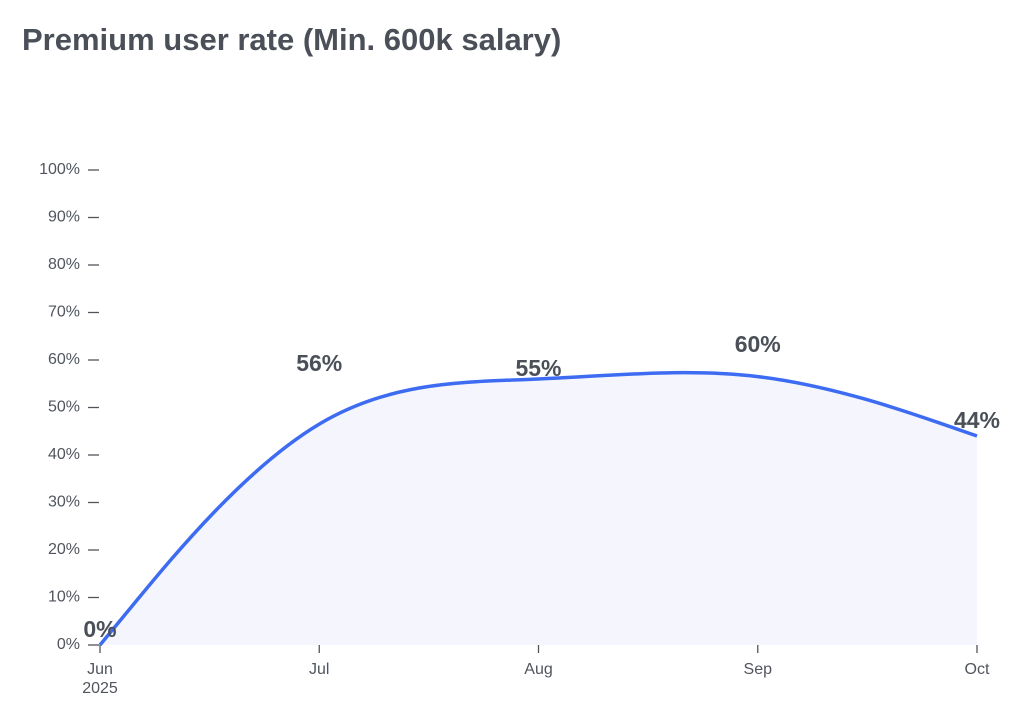 This screenshot has width=1024, height=714. What do you see at coordinates (64, 359) in the screenshot?
I see `y-tick-label: 60%` at bounding box center [64, 359].